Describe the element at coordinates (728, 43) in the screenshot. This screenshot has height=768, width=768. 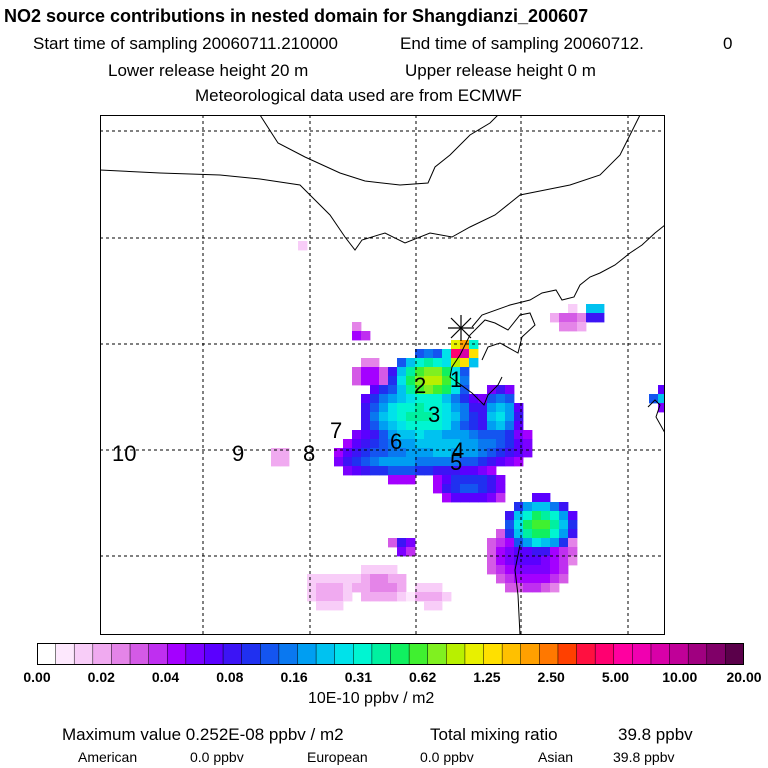
I see `end-time-suffix: 0` at that location.